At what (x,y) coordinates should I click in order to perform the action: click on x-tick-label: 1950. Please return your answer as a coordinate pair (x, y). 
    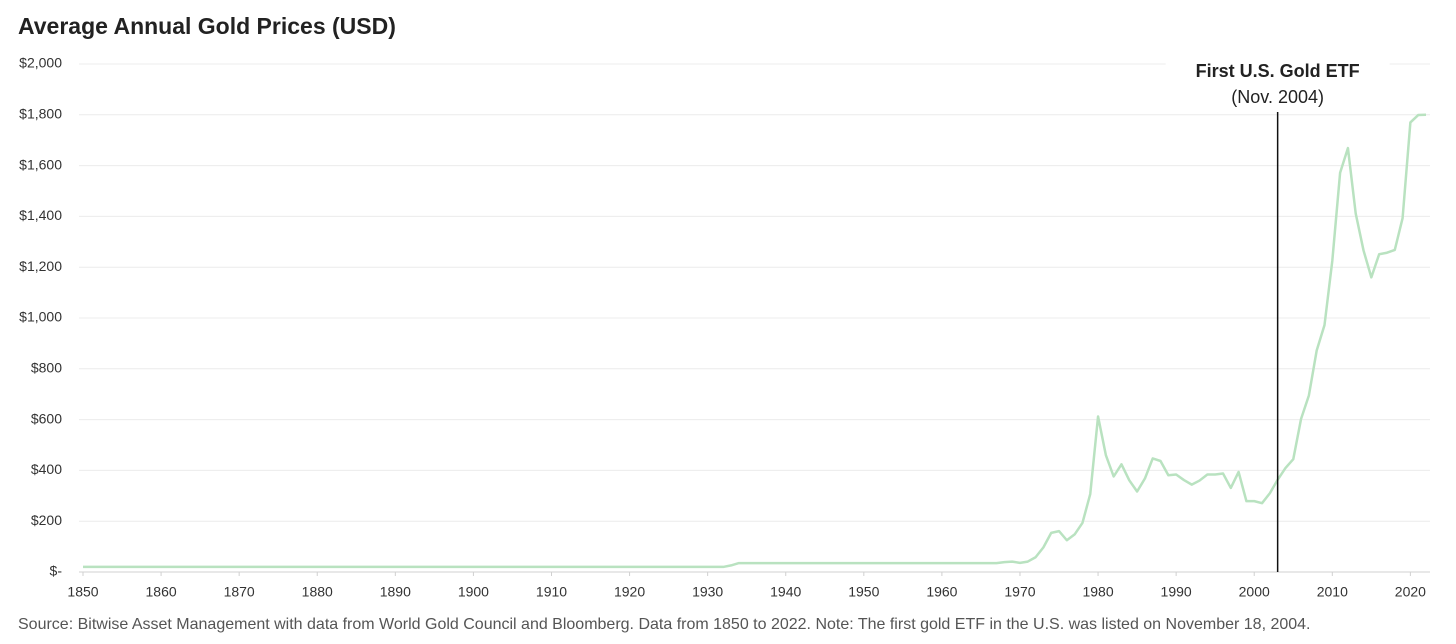
    Looking at the image, I should click on (863, 592).